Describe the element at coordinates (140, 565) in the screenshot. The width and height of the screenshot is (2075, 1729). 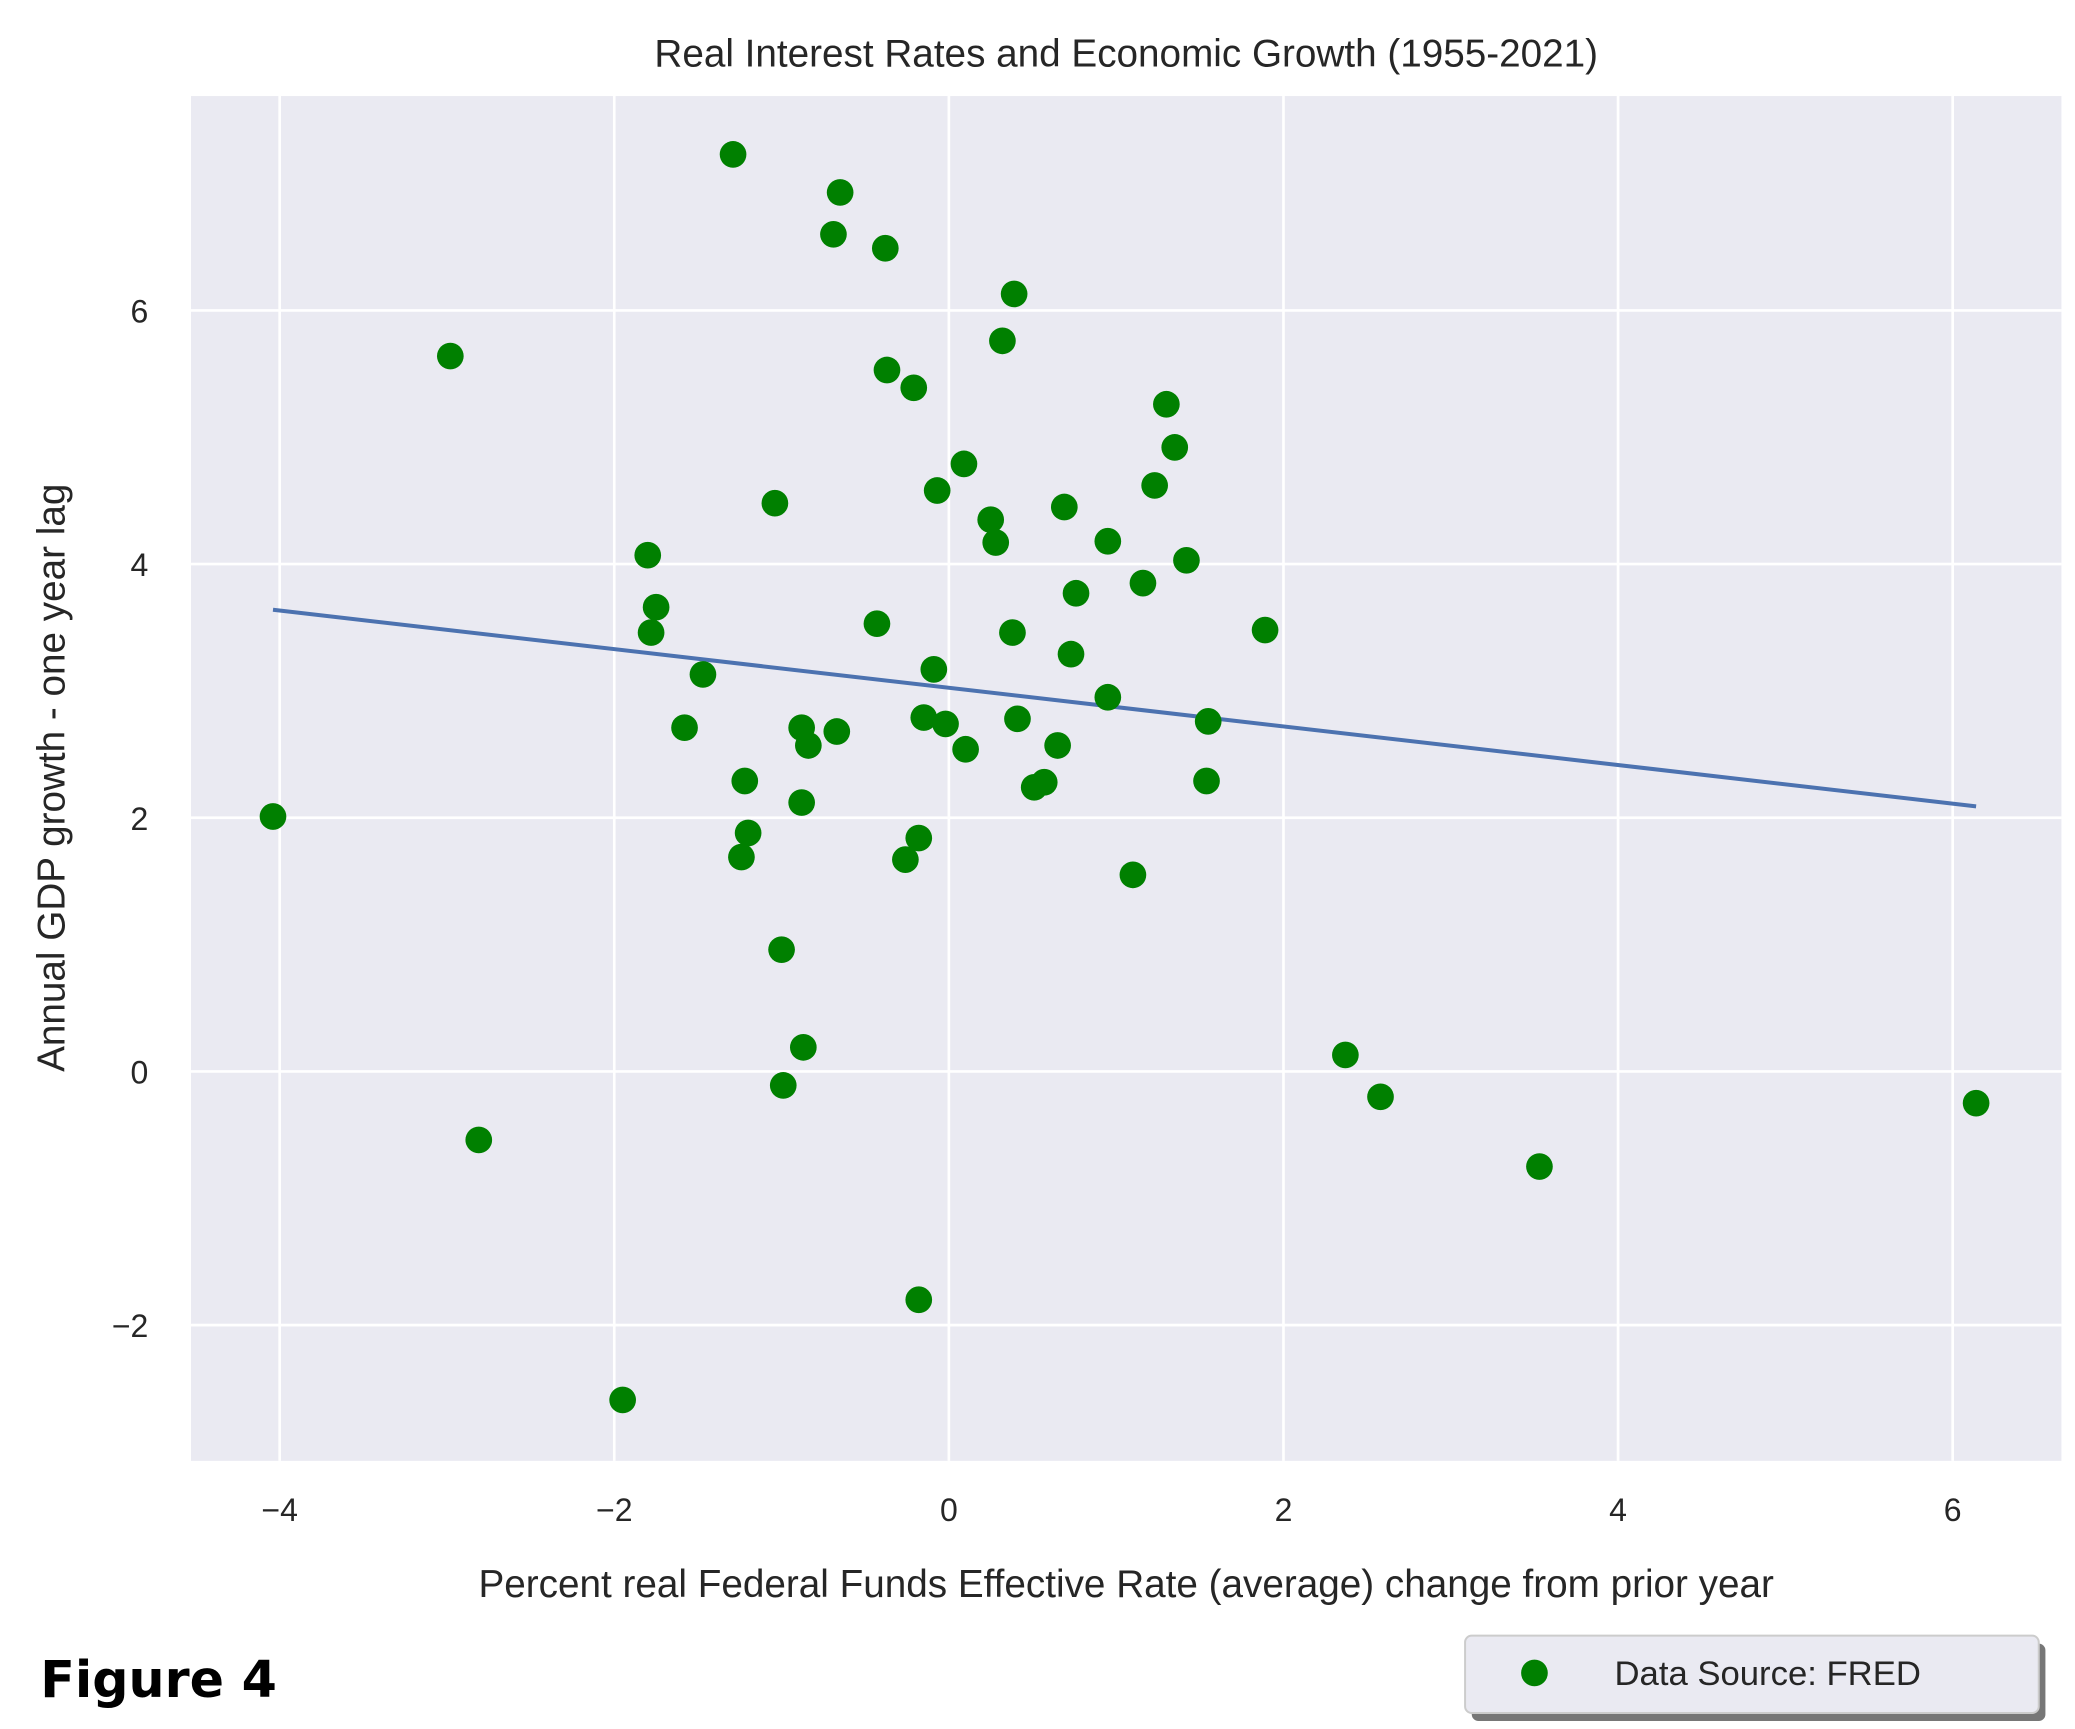
I see `y-tick-label: 4` at that location.